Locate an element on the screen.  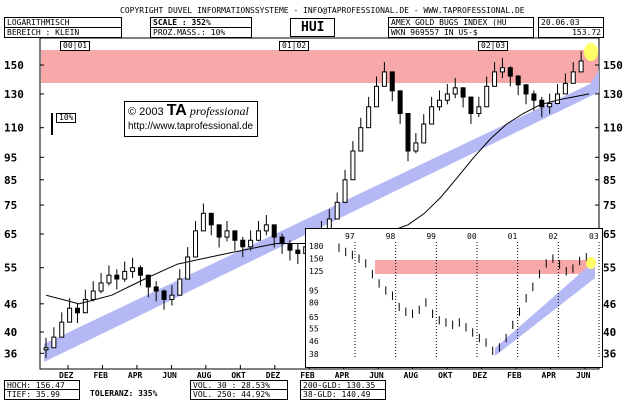
inset-resistance-band is located at coordinates (485, 267).